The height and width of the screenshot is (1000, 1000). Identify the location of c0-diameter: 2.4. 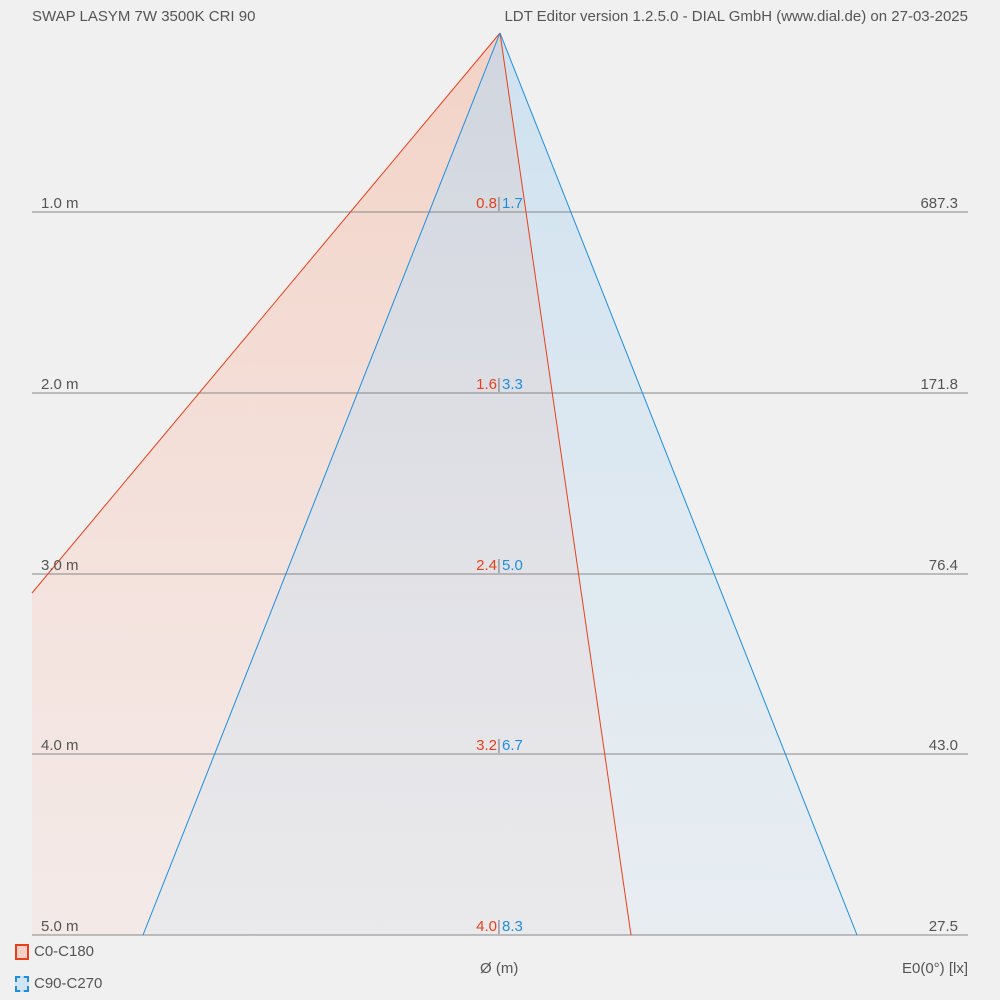
(486, 565).